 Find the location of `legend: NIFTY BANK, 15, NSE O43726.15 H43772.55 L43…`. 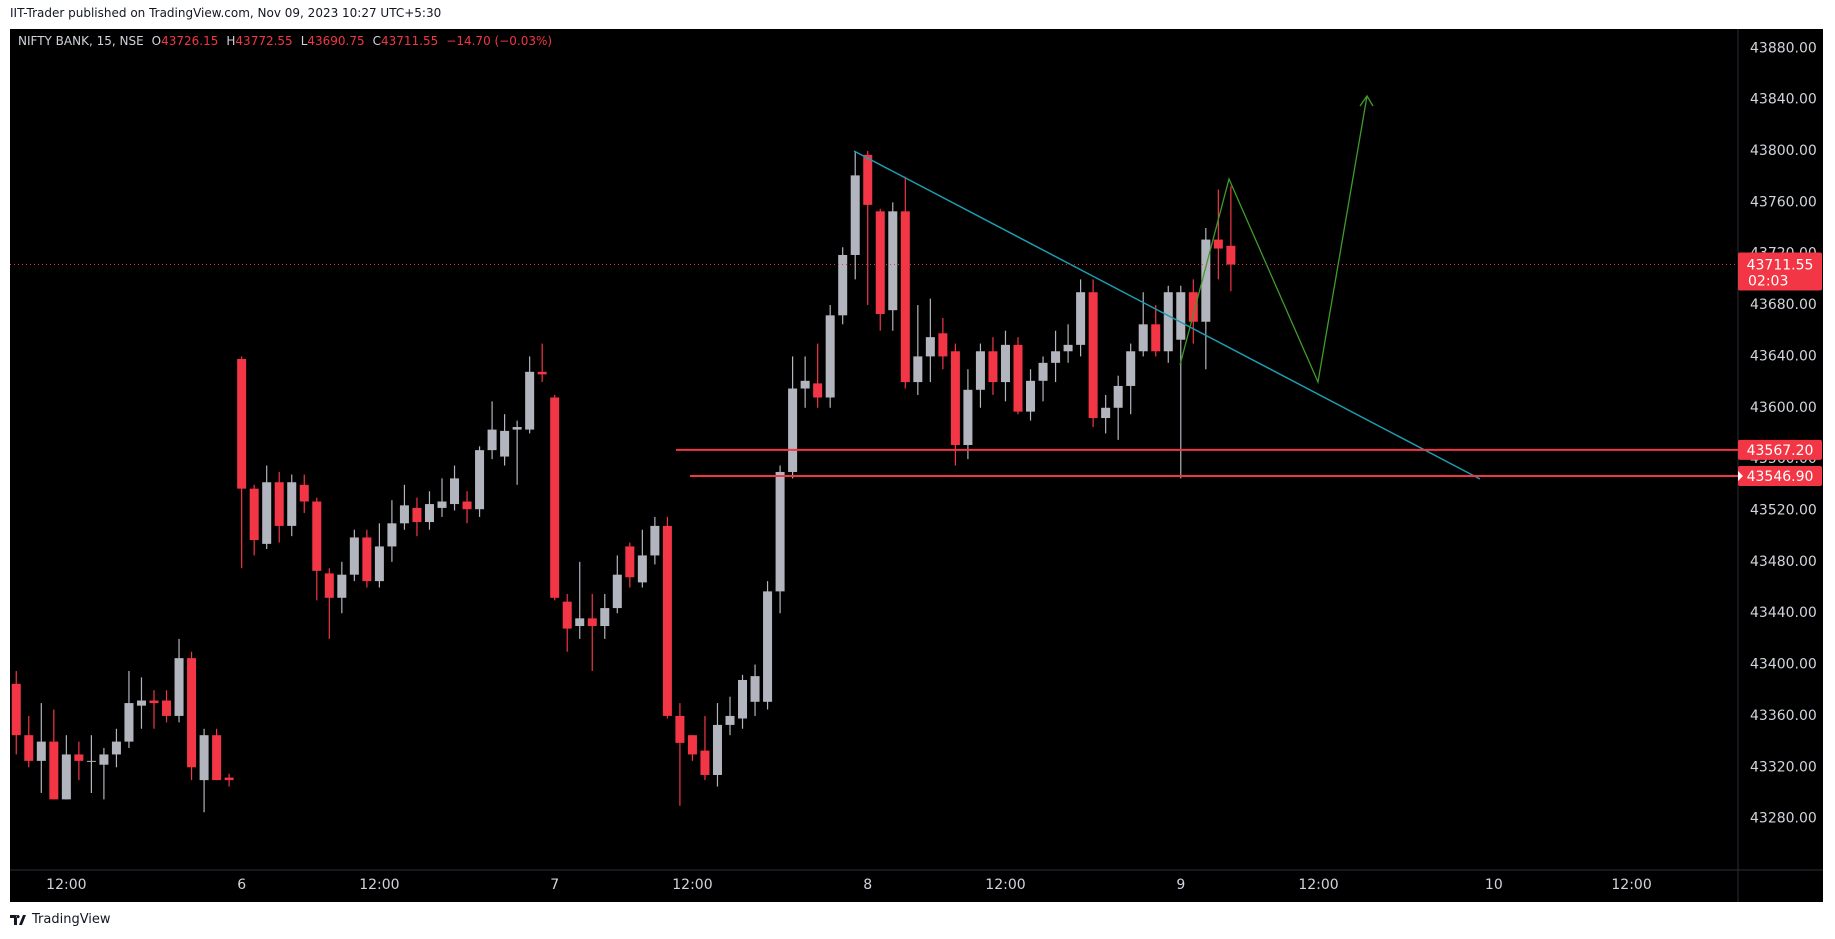

legend: NIFTY BANK, 15, NSE O43726.15 H43772.55 L43… is located at coordinates (285, 41).